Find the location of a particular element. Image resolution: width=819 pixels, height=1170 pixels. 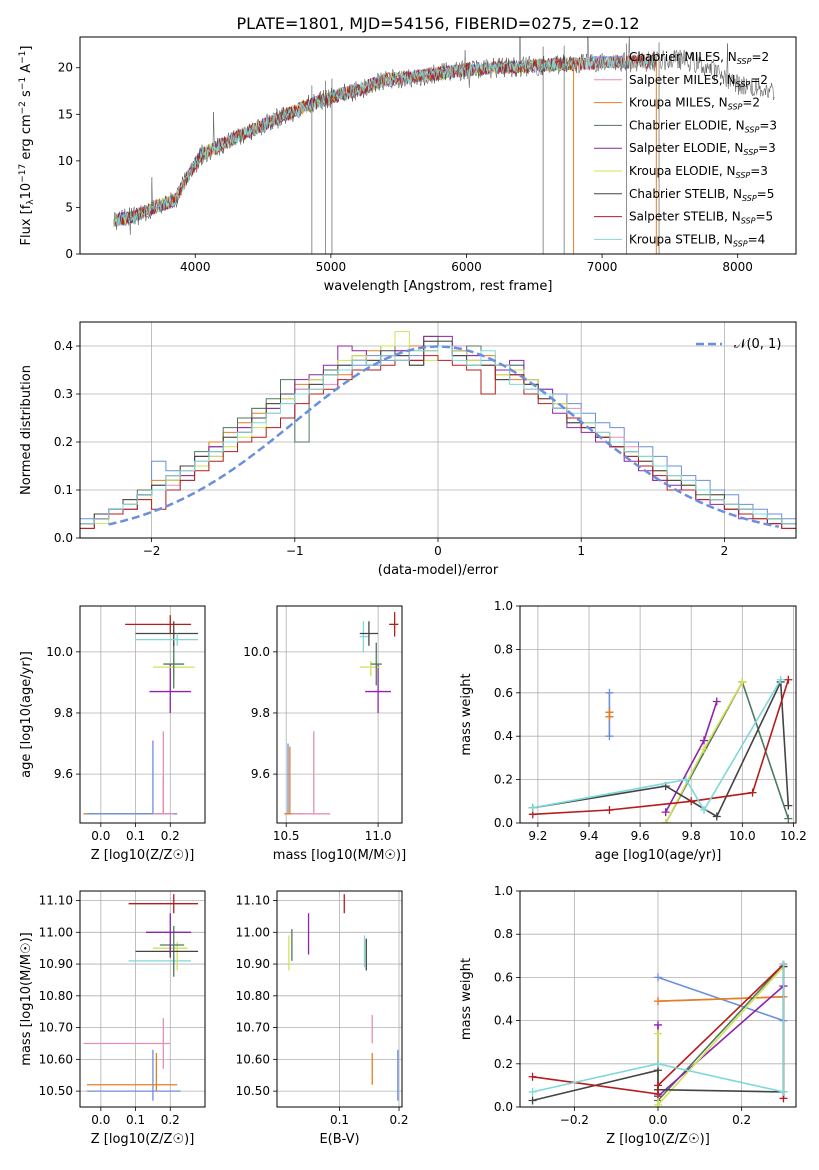

x-tick-label: 4000 is located at coordinates (195, 267).